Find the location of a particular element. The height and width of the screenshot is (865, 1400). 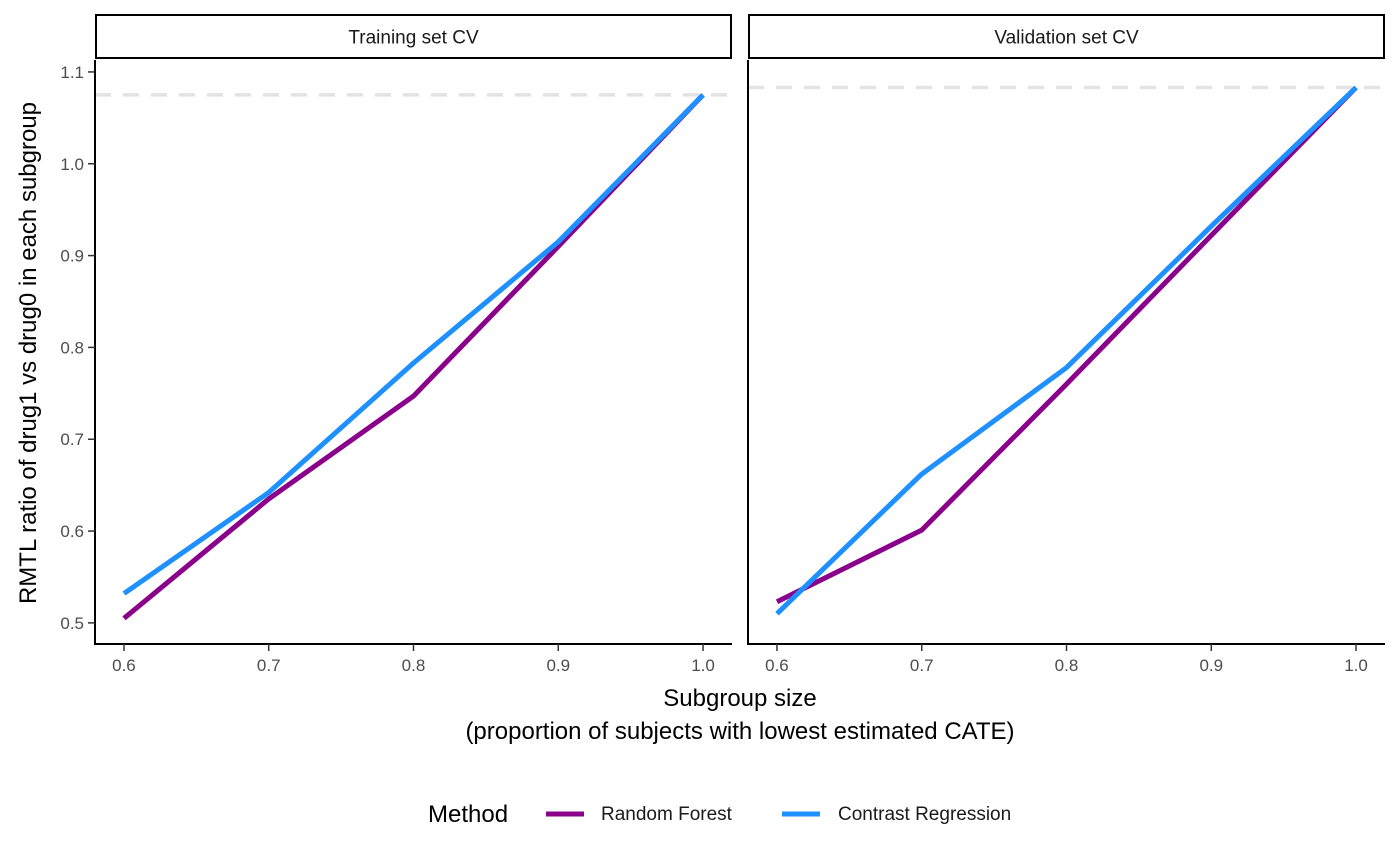

x-tick-label-training-set-cv: 0.7 is located at coordinates (269, 665).